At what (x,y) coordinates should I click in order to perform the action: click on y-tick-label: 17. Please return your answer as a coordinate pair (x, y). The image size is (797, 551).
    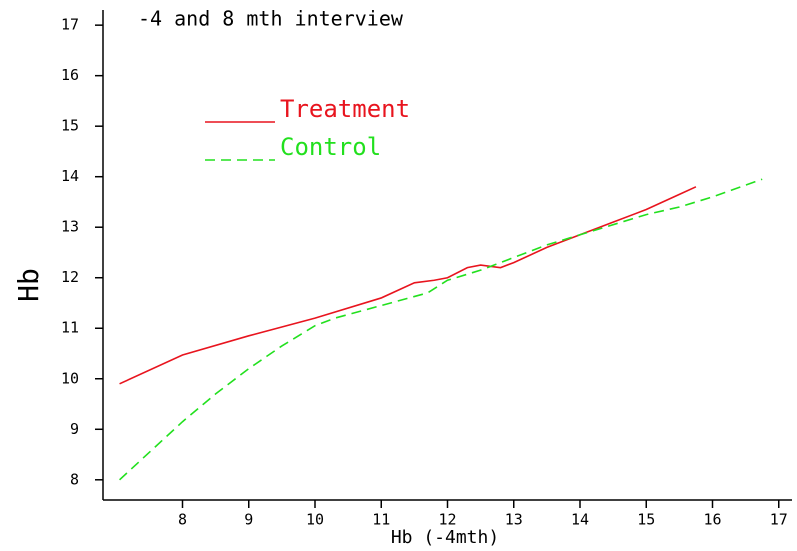
    Looking at the image, I should click on (70, 25).